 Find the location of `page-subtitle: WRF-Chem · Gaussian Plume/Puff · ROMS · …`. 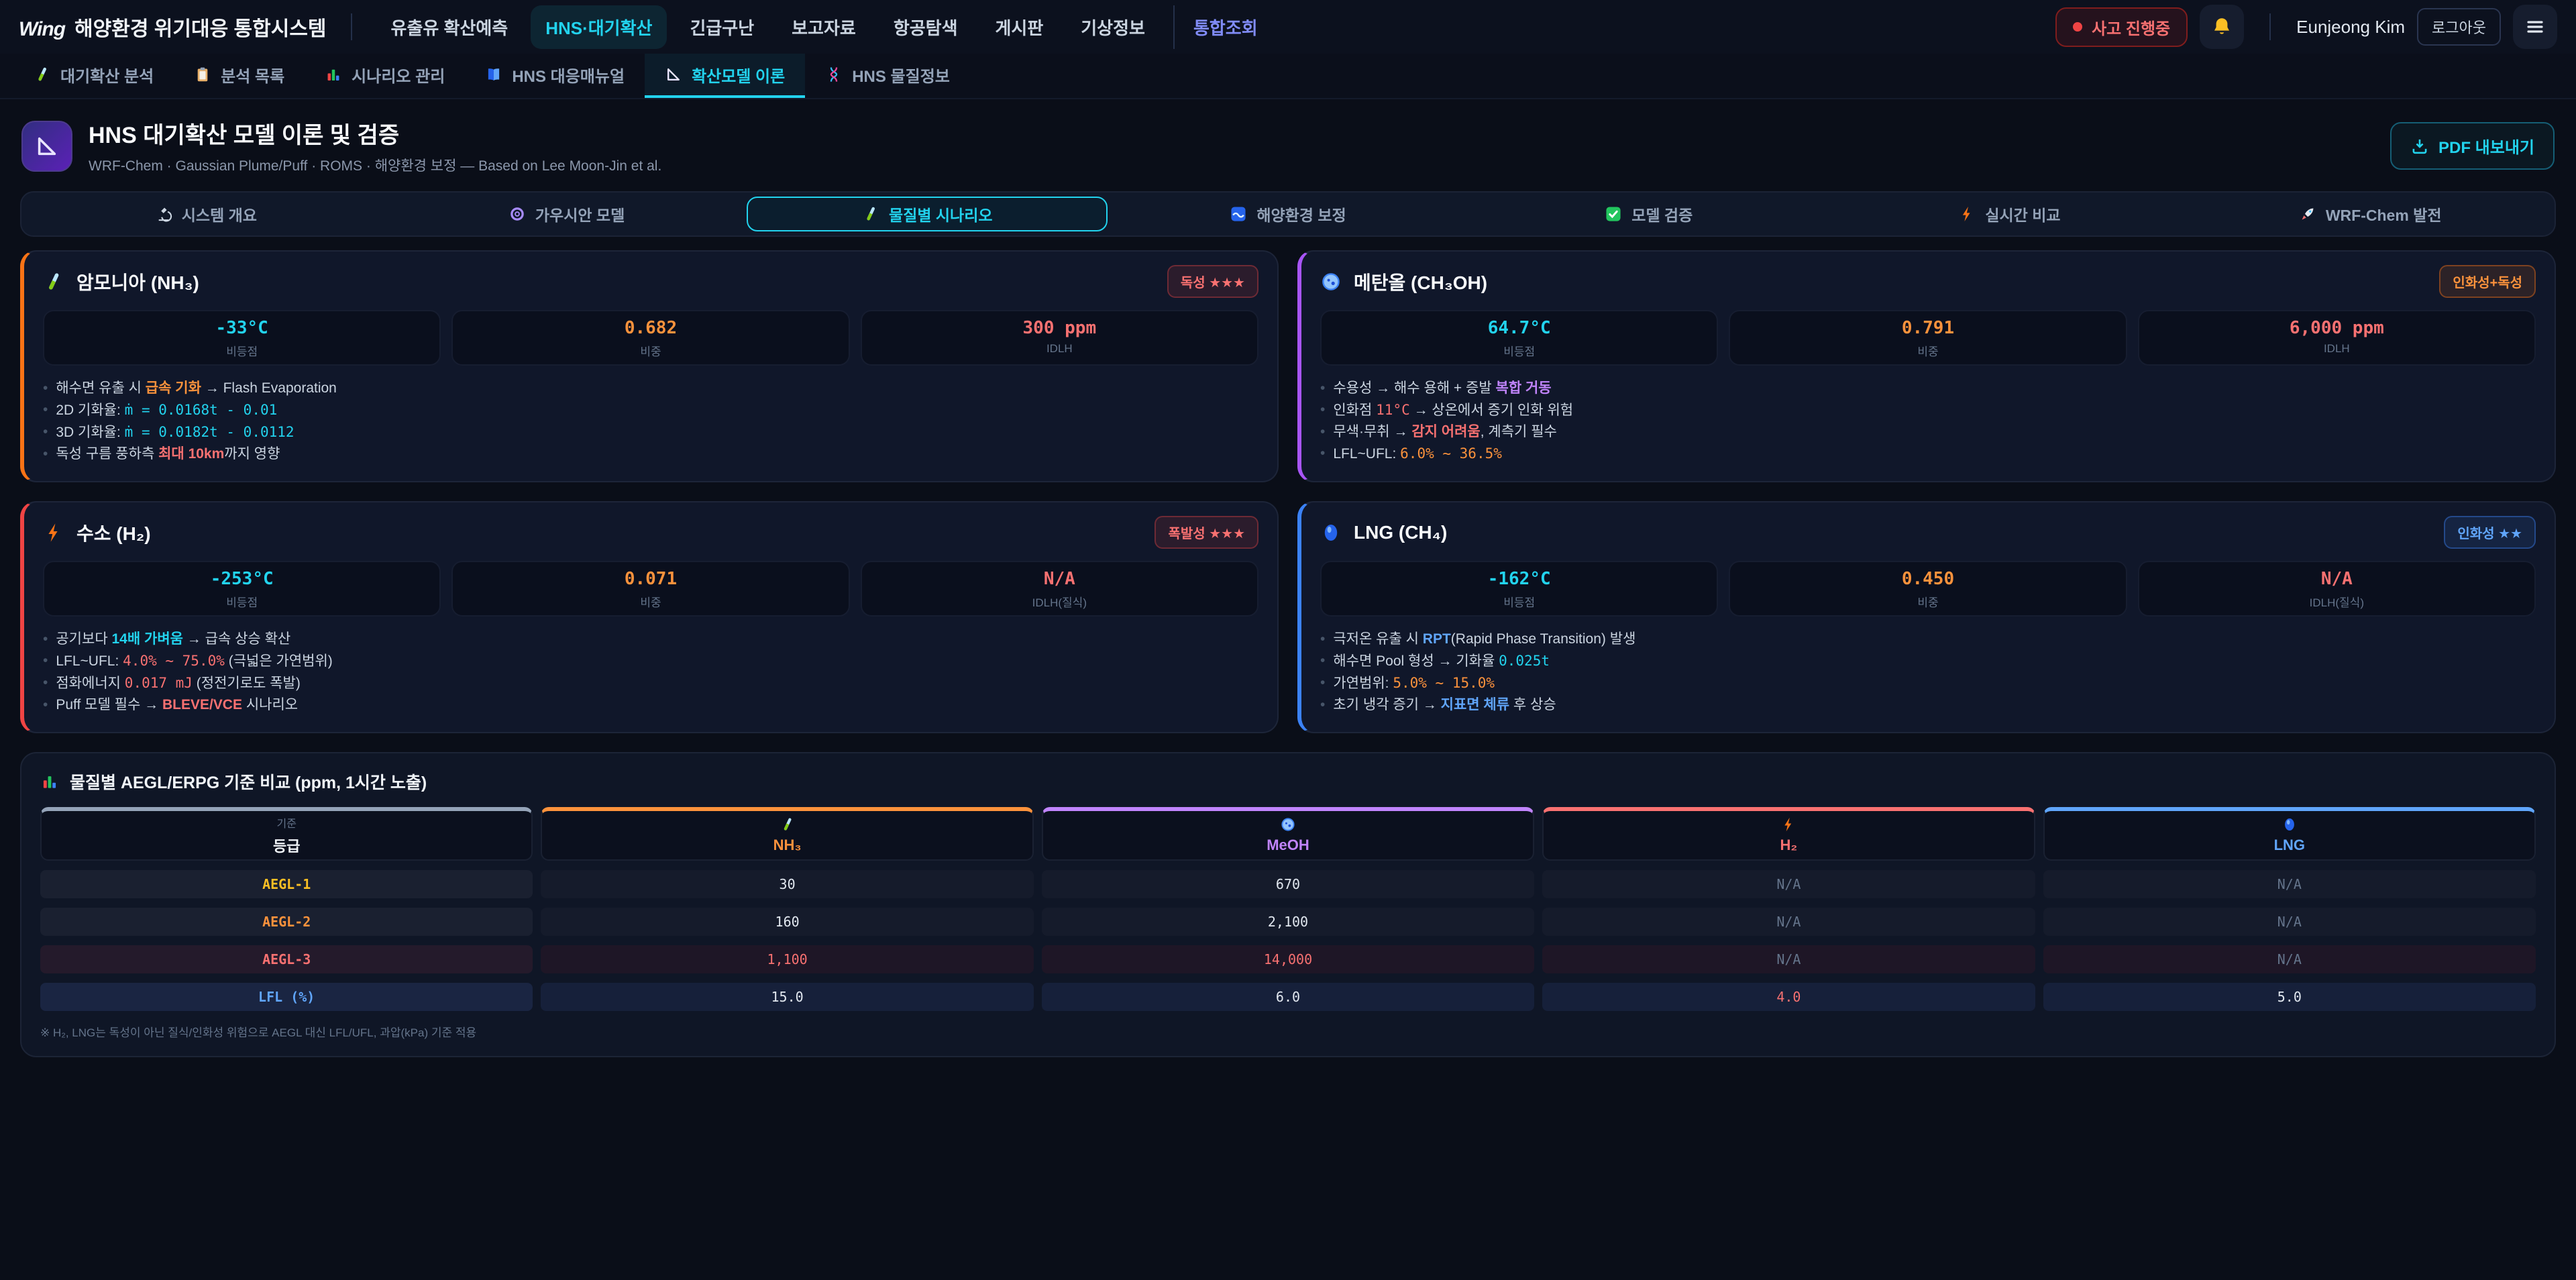

page-subtitle: WRF-Chem · Gaussian Plume/Puff · ROMS · … is located at coordinates (375, 166).